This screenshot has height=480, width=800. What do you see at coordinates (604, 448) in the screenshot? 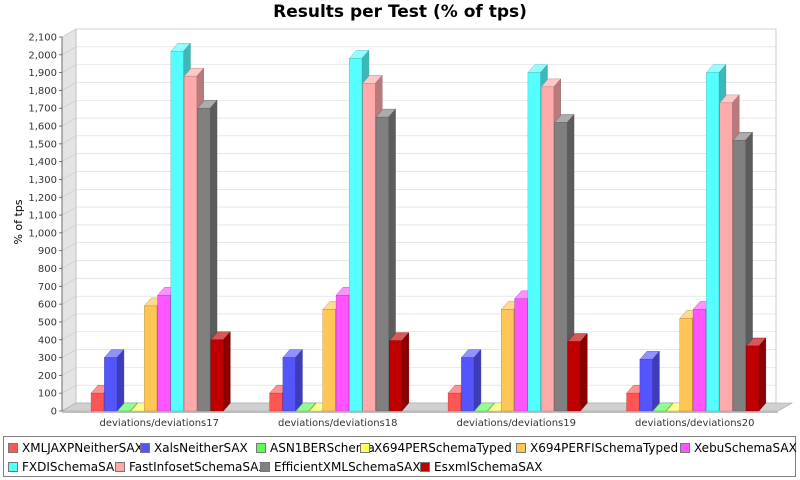
I see `legend-label: X694PERFISchemaTyped` at bounding box center [604, 448].